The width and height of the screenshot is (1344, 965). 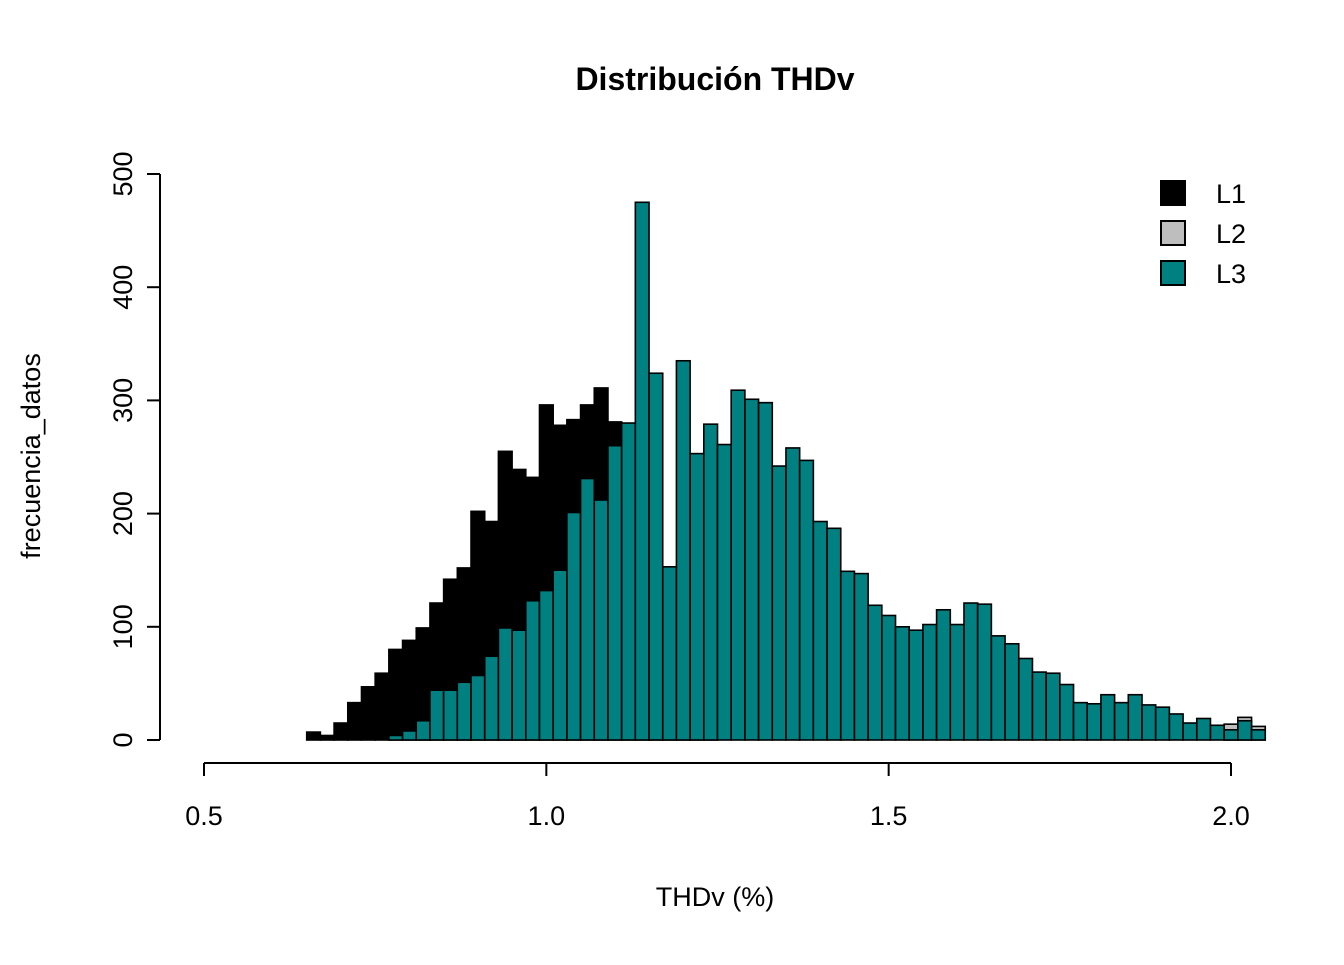 What do you see at coordinates (123, 513) in the screenshot?
I see `tick-label: 200` at bounding box center [123, 513].